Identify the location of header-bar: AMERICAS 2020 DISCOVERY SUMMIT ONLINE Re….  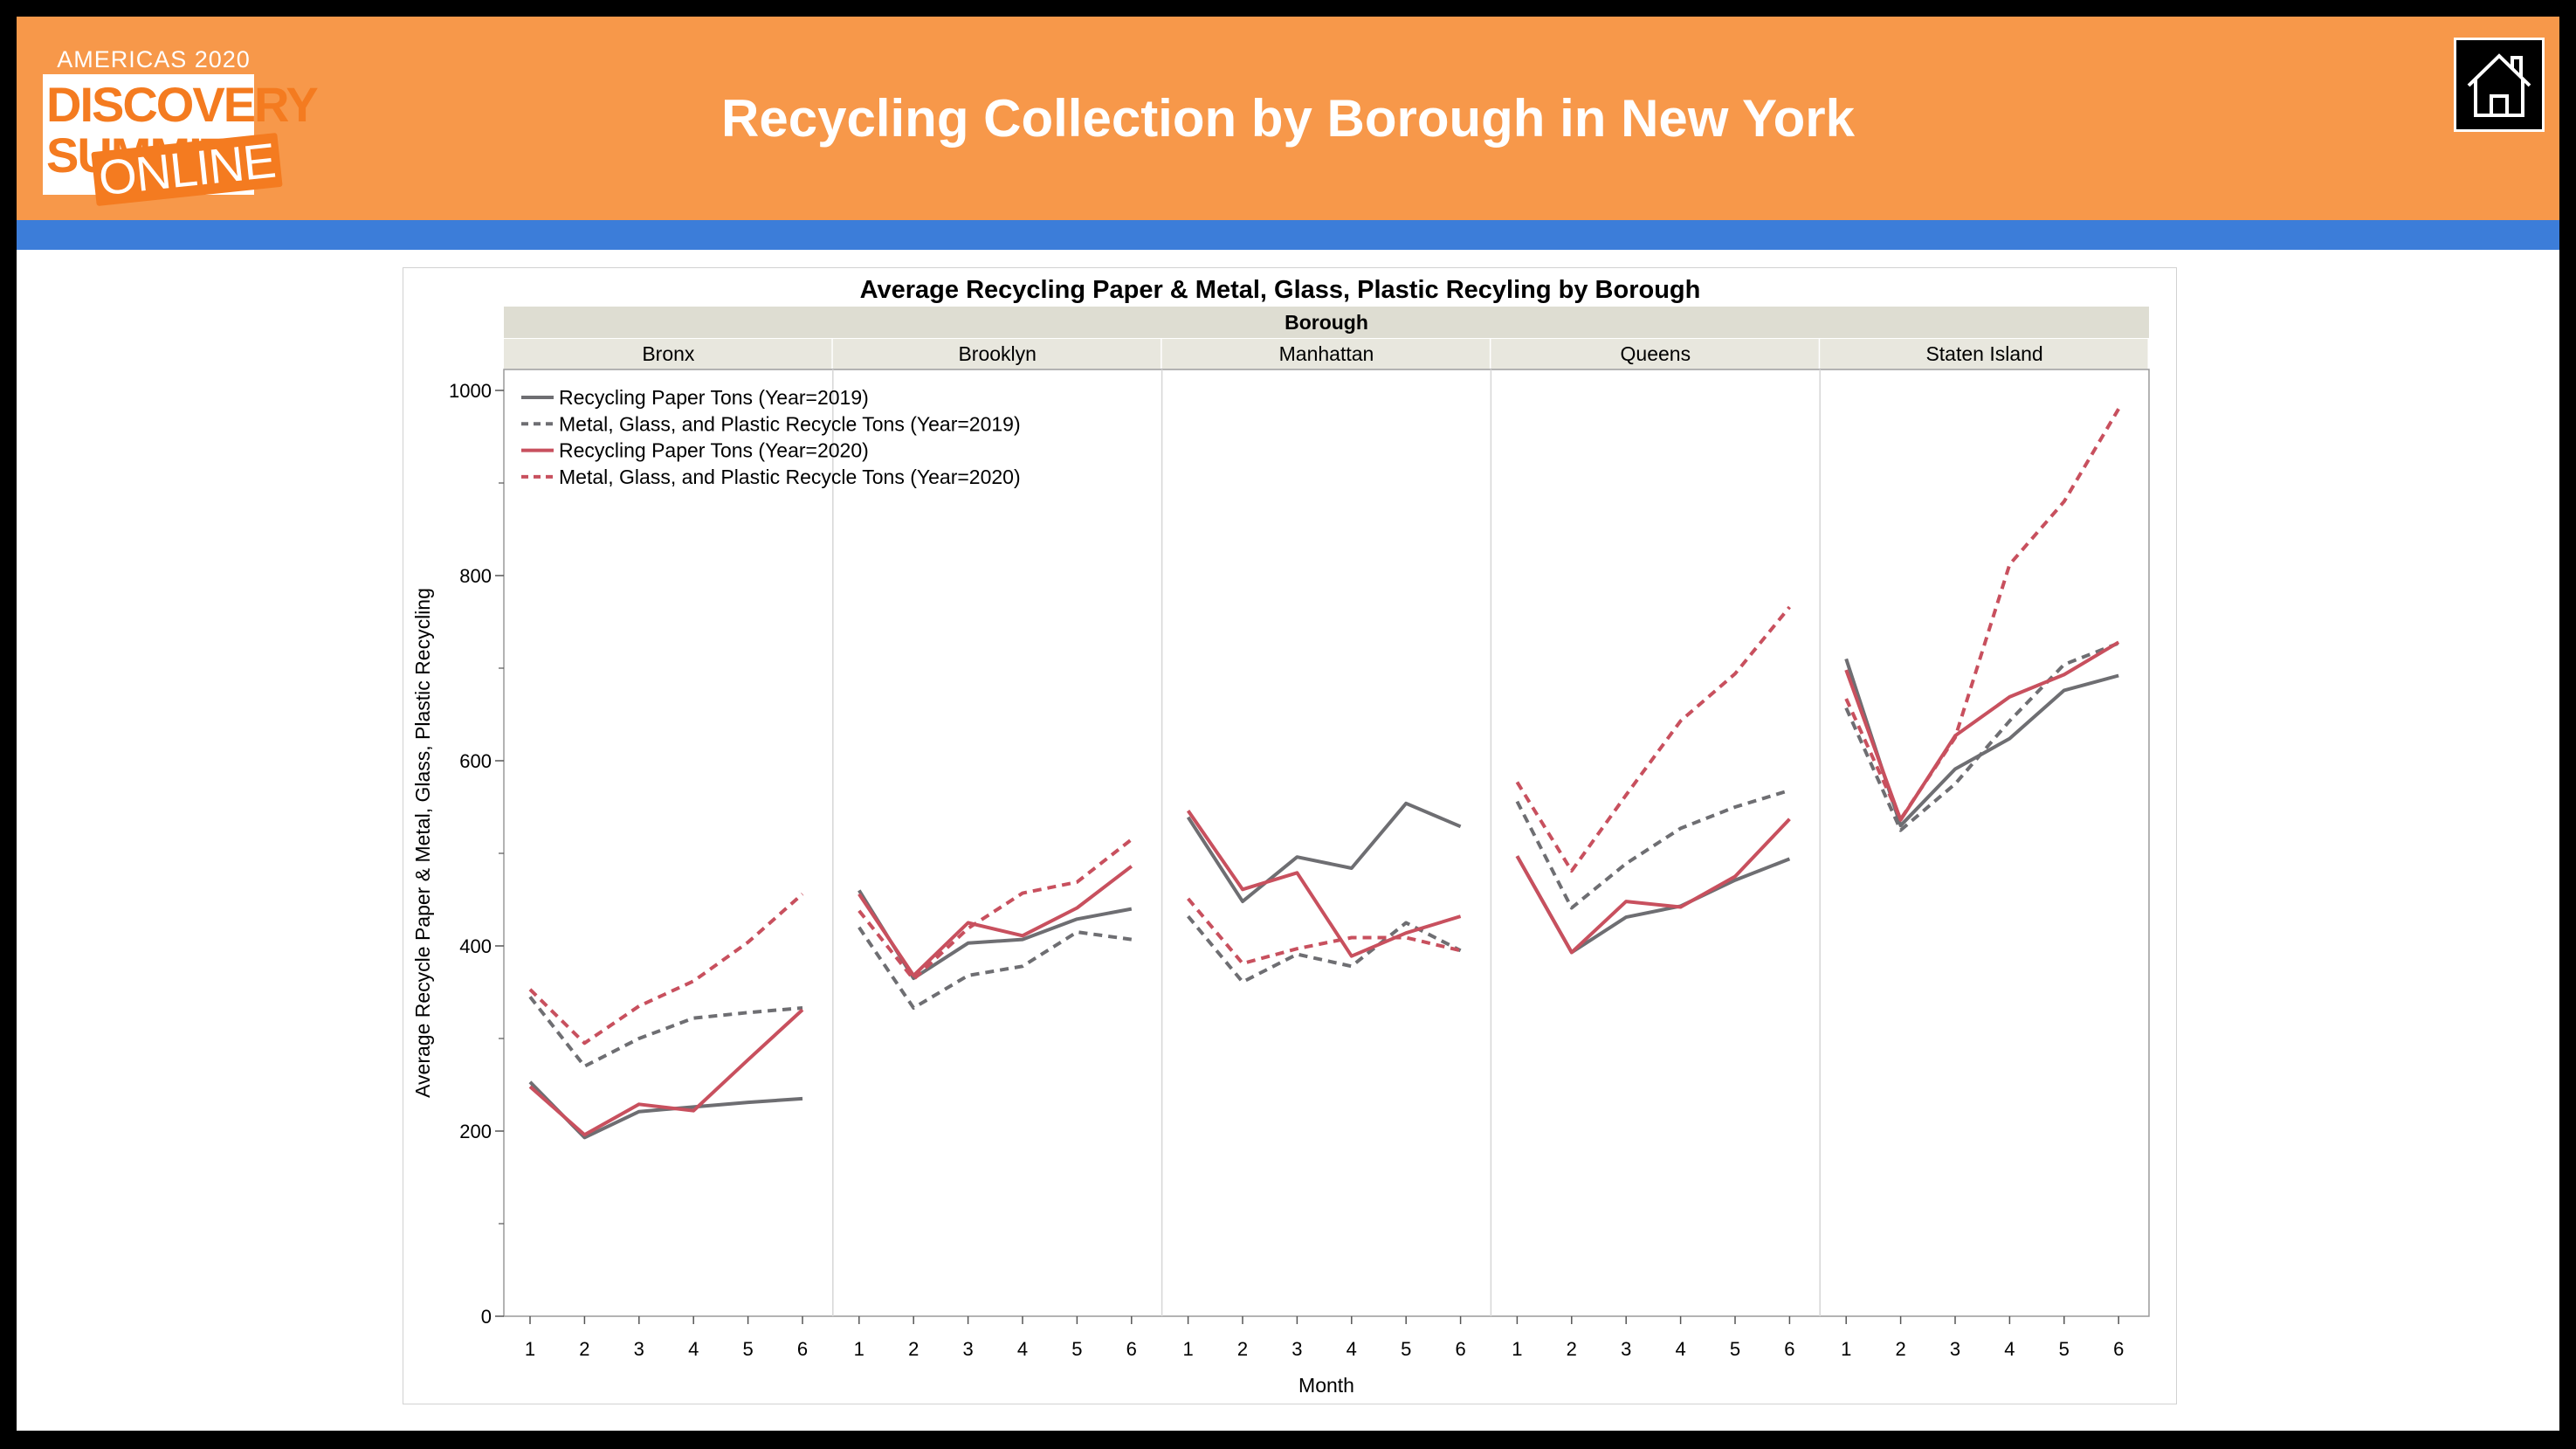
(1288, 118).